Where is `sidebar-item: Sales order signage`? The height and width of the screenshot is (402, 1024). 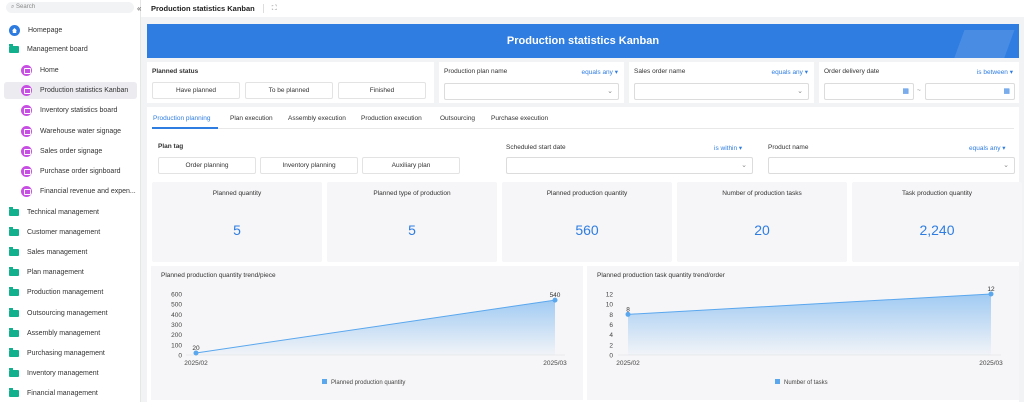 sidebar-item: Sales order signage is located at coordinates (70, 151).